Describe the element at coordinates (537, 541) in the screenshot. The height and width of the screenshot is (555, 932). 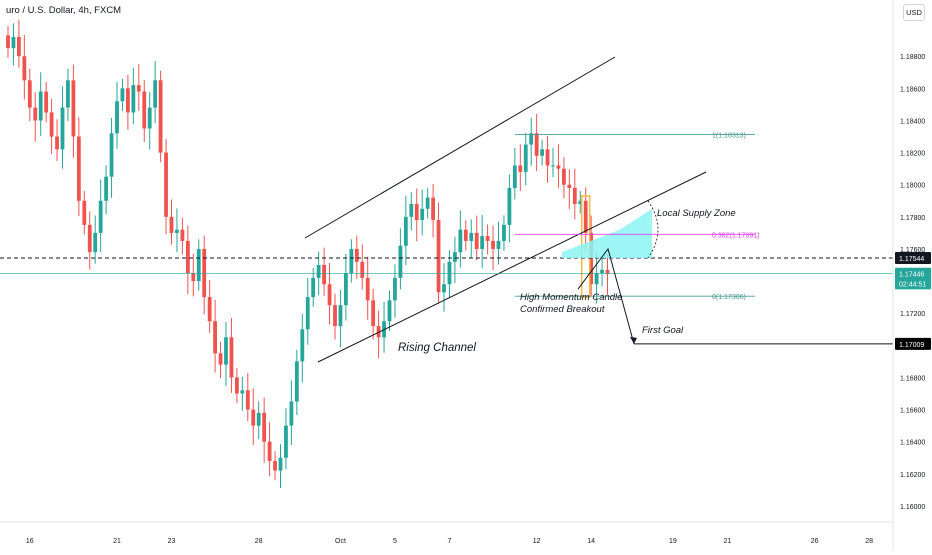
I see `time-tick-label: 12` at that location.